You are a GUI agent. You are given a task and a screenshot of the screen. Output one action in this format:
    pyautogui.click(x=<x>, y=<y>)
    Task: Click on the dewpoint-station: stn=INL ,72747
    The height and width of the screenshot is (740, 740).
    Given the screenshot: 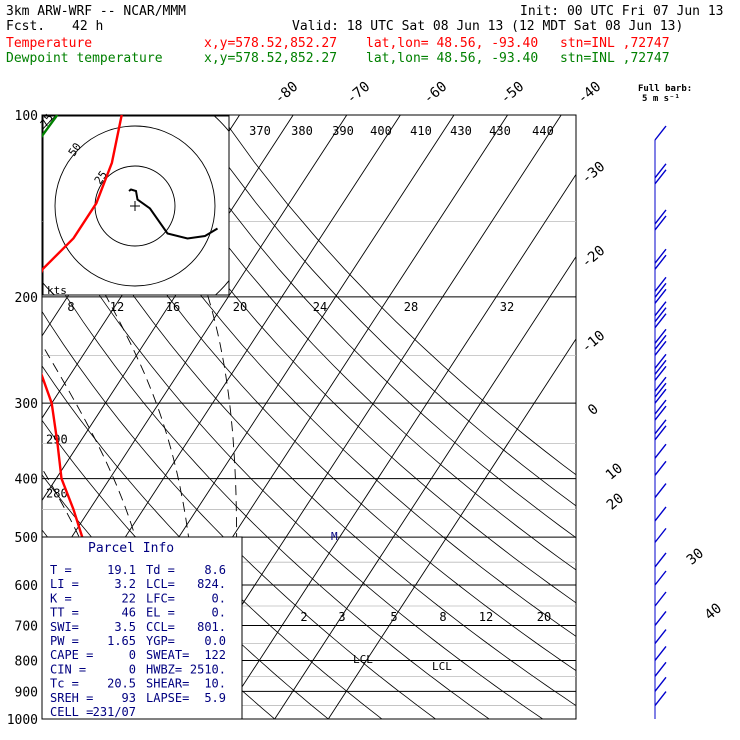 What is the action you would take?
    pyautogui.click(x=615, y=58)
    